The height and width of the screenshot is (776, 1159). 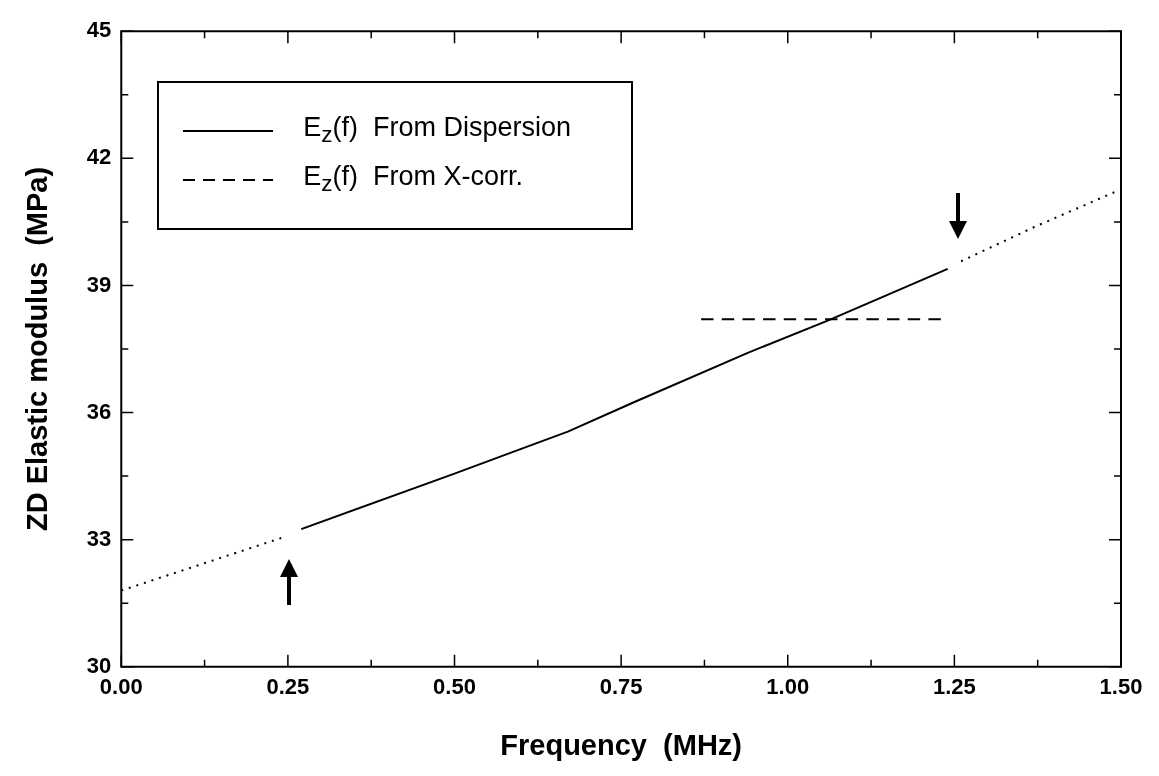 I want to click on x-tick-label: 1.25, so click(x=954, y=687).